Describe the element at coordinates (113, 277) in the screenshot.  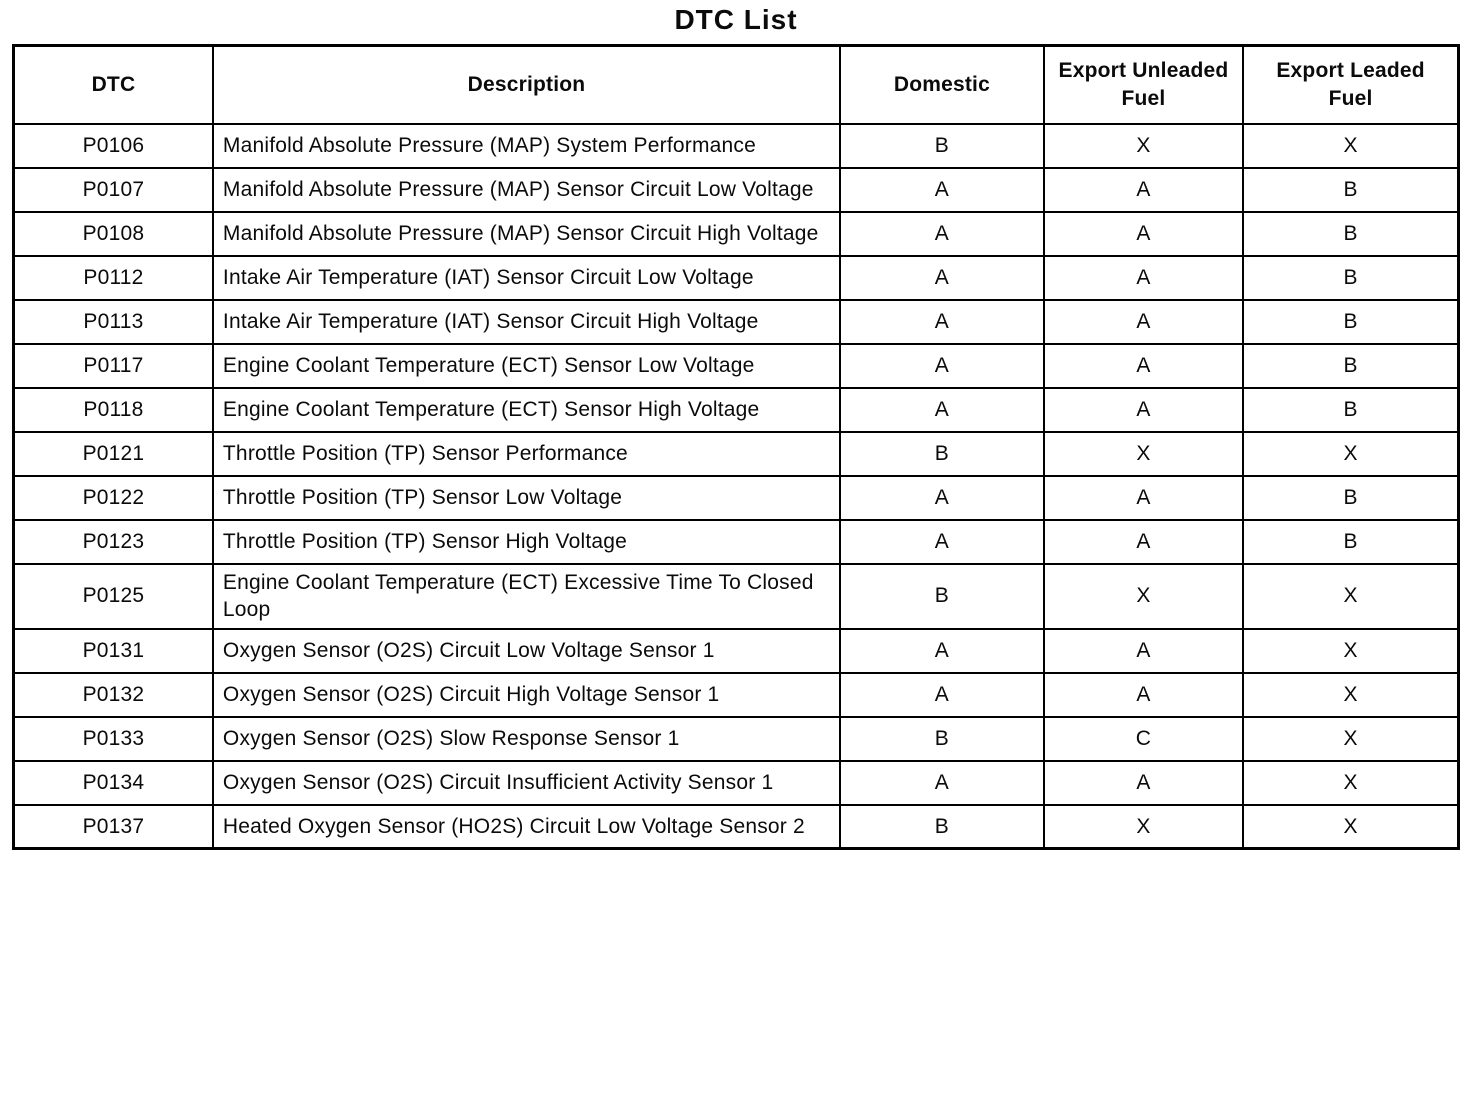
I see `cell-dtc: P0112` at that location.